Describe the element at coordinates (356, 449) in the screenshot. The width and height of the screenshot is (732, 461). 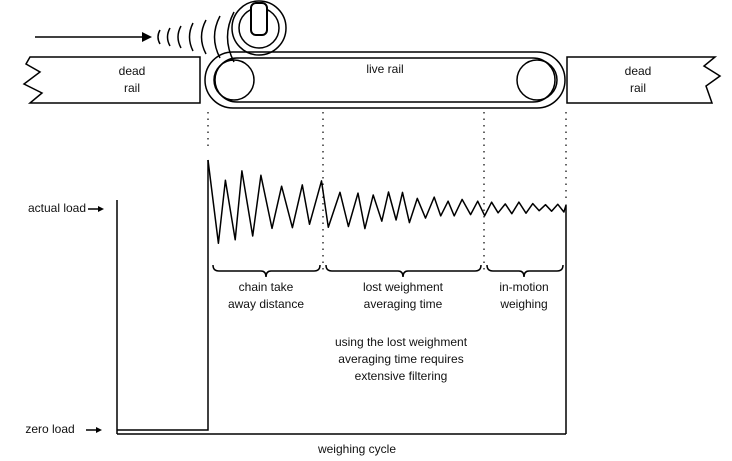
I see `x-label: weighing cycle` at that location.